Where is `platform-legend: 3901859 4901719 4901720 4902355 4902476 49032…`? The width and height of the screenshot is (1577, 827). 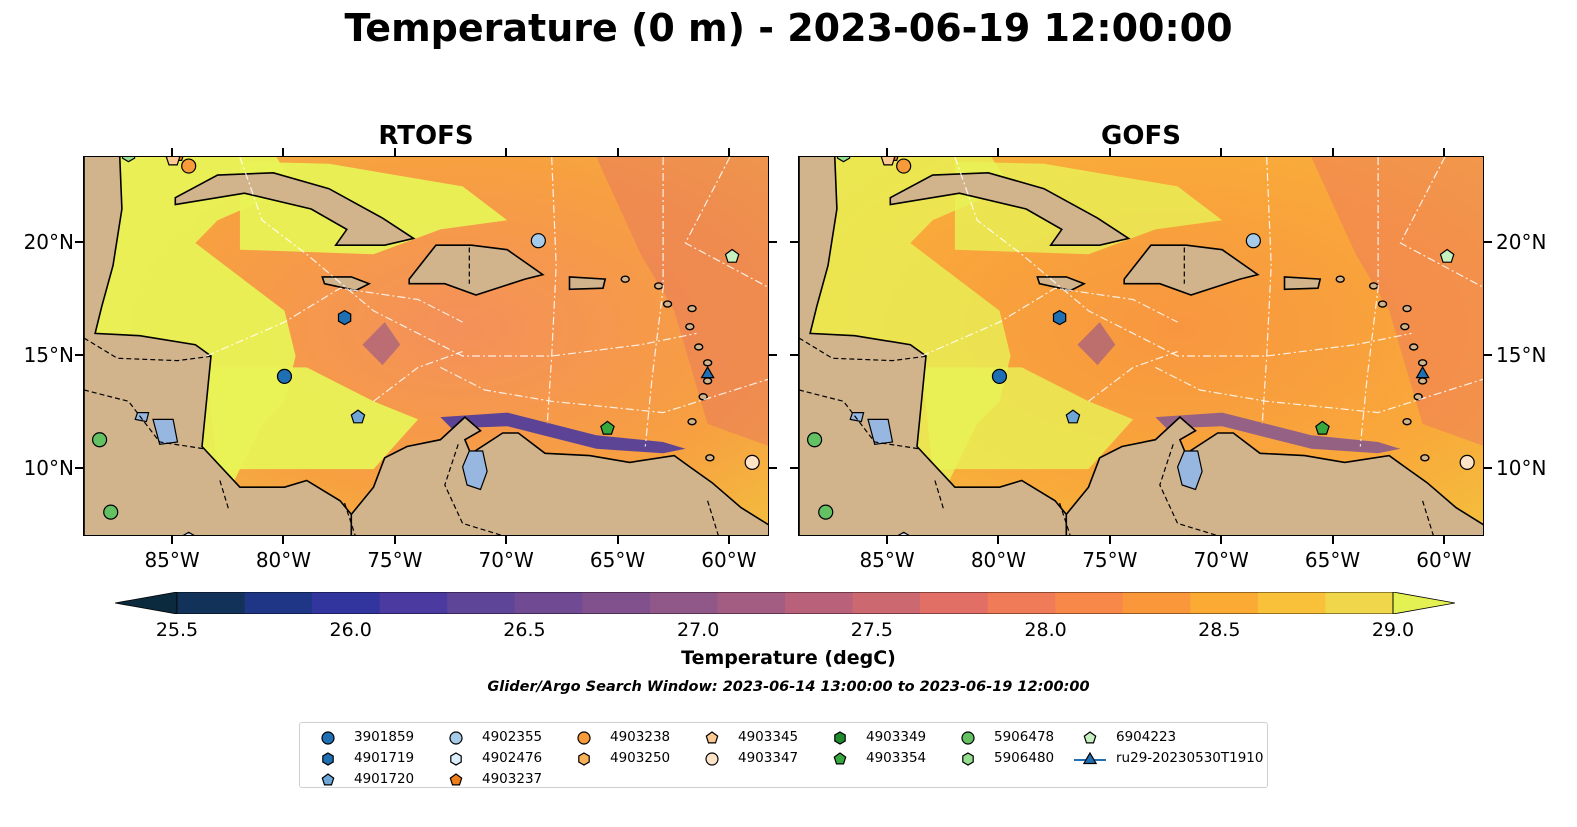
platform-legend: 3901859 4901719 4901720 4902355 4902476 49032… is located at coordinates (783, 755).